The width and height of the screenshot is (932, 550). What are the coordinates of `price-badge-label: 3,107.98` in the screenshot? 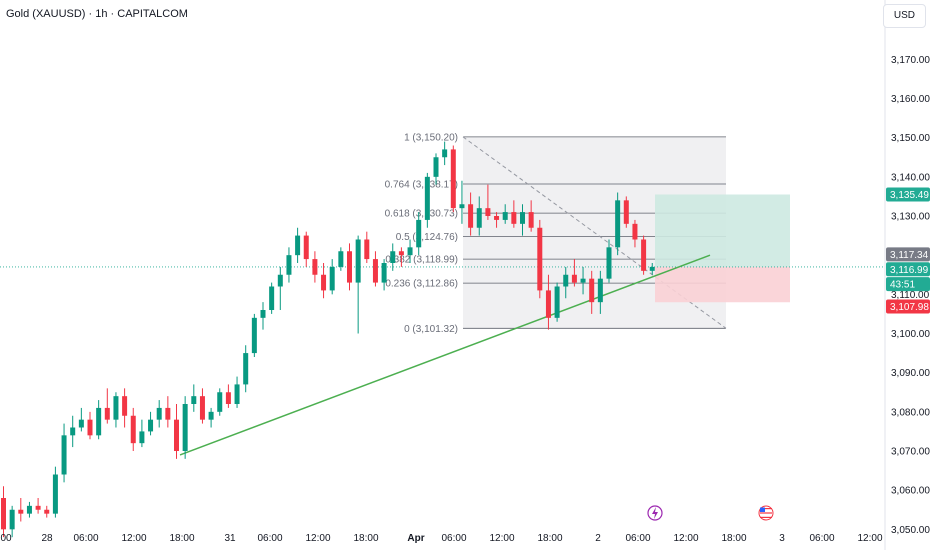 It's located at (909, 307).